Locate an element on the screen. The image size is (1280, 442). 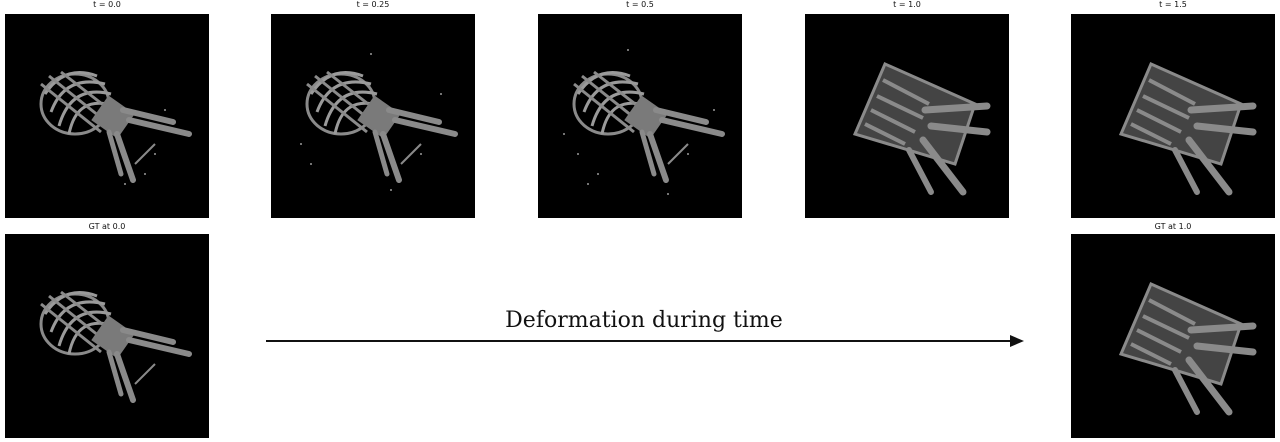
time-arrow is located at coordinates (645, 341).